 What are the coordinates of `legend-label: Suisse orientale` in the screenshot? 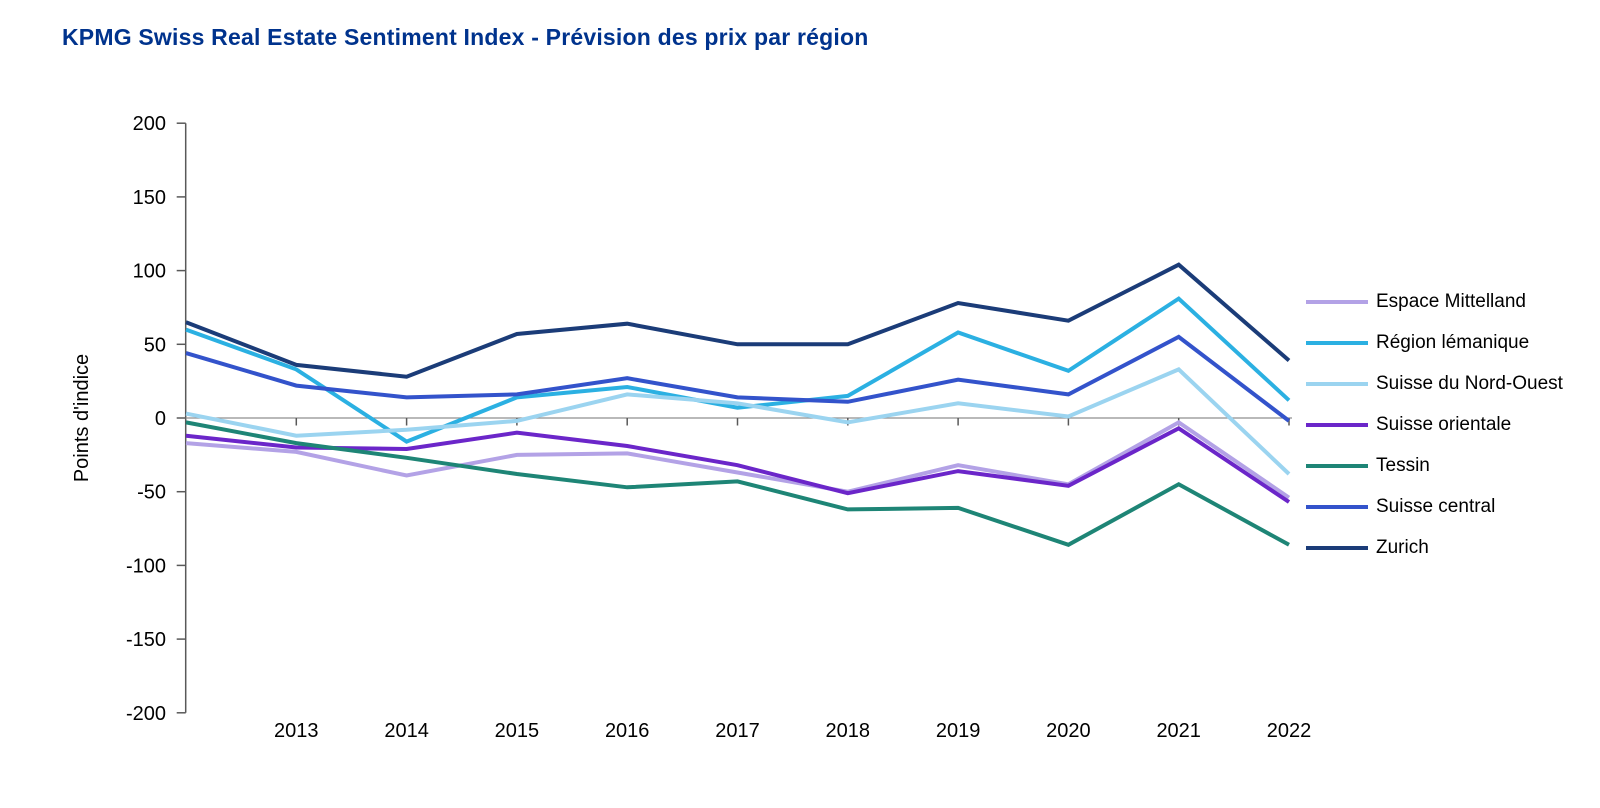 It's located at (1444, 424).